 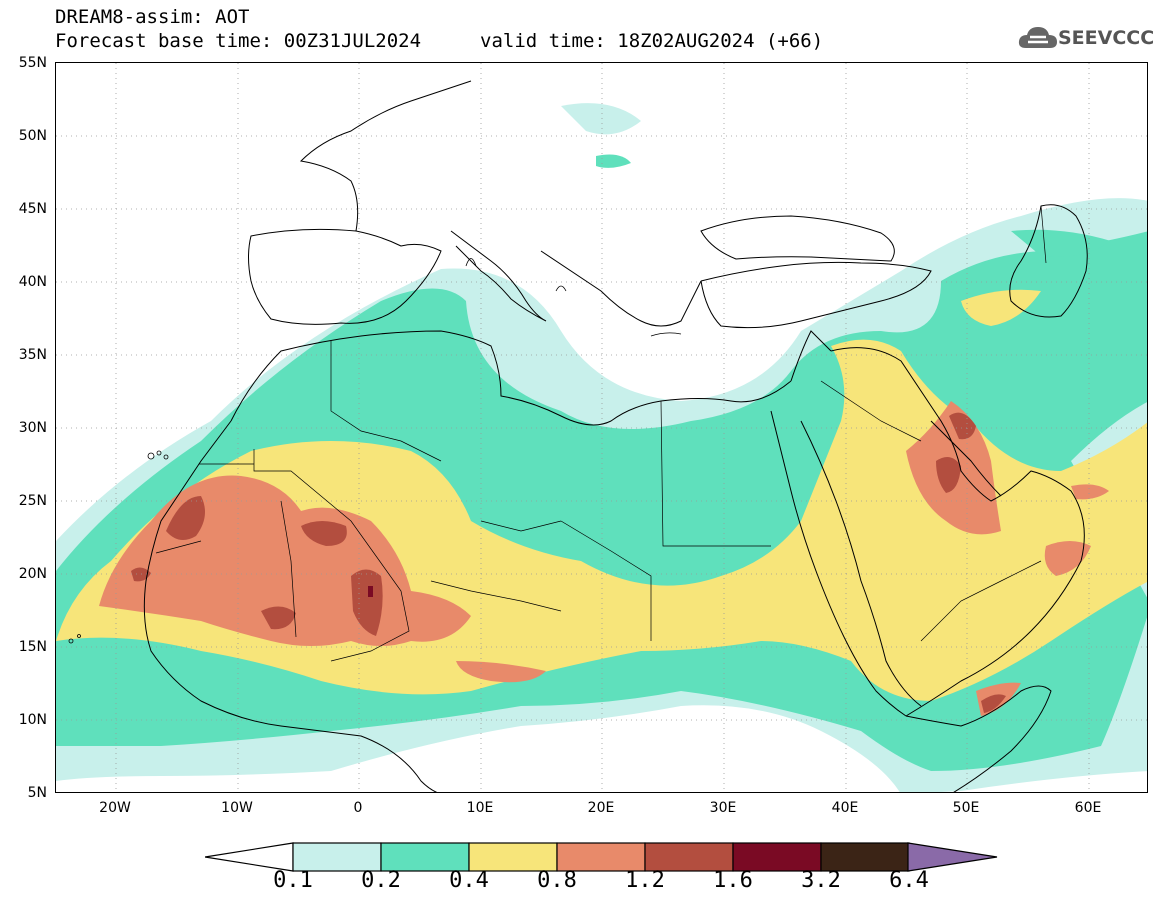 I want to click on lat-label-30n: 30N, so click(x=32, y=428).